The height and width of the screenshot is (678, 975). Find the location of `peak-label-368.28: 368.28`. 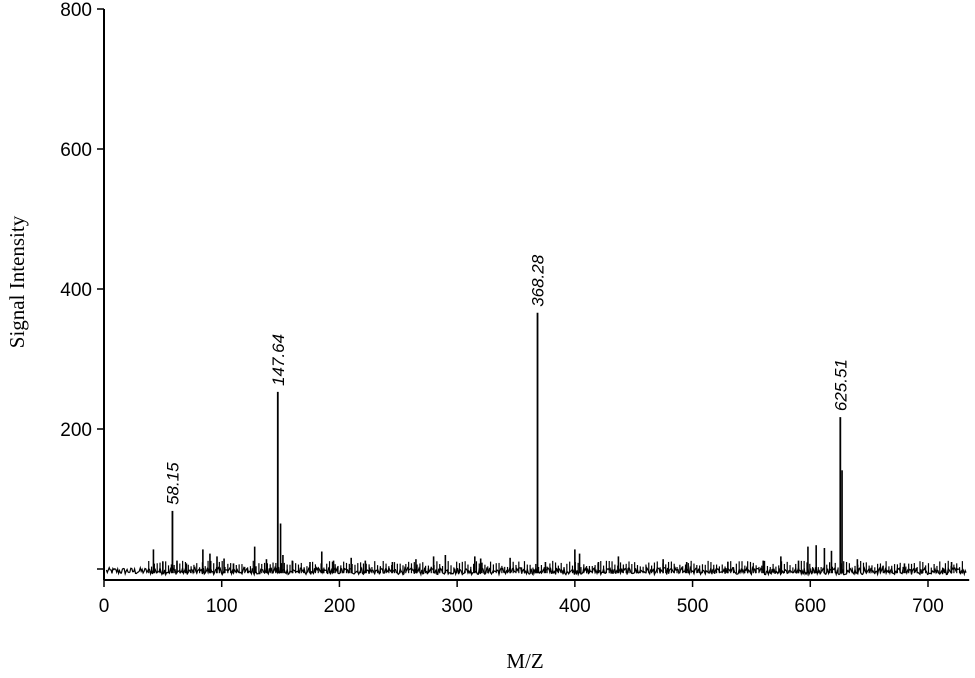

peak-label-368.28: 368.28 is located at coordinates (538, 280).